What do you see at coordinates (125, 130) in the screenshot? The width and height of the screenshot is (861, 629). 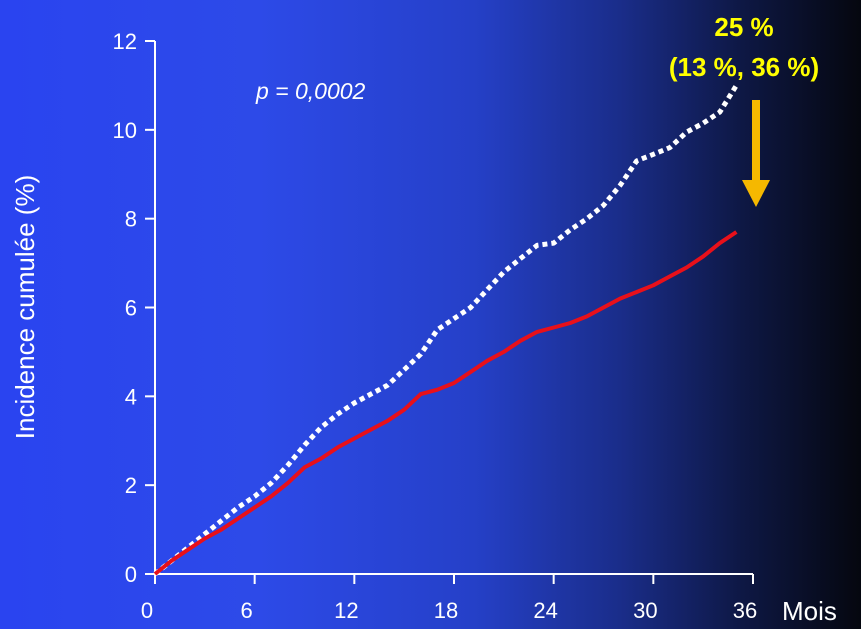 I see `y-tick-label: 10` at bounding box center [125, 130].